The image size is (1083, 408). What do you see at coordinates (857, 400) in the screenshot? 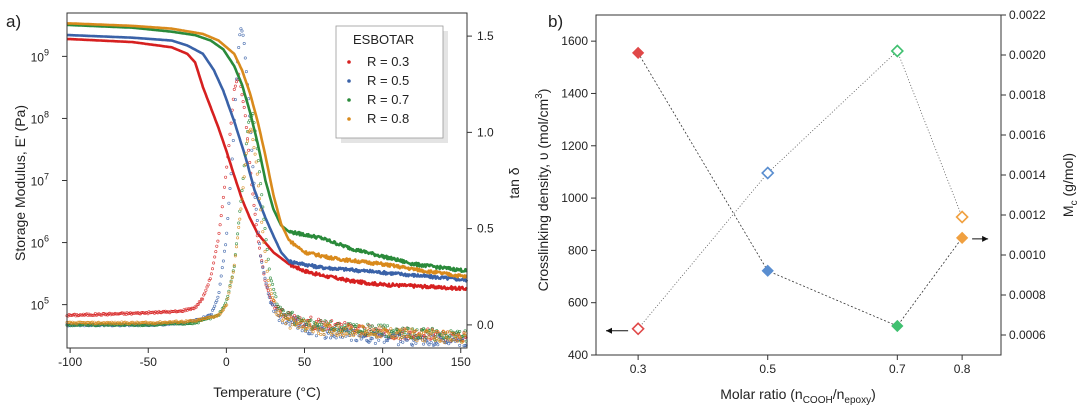
I see `x-label-sub2: epoxy` at bounding box center [857, 400].